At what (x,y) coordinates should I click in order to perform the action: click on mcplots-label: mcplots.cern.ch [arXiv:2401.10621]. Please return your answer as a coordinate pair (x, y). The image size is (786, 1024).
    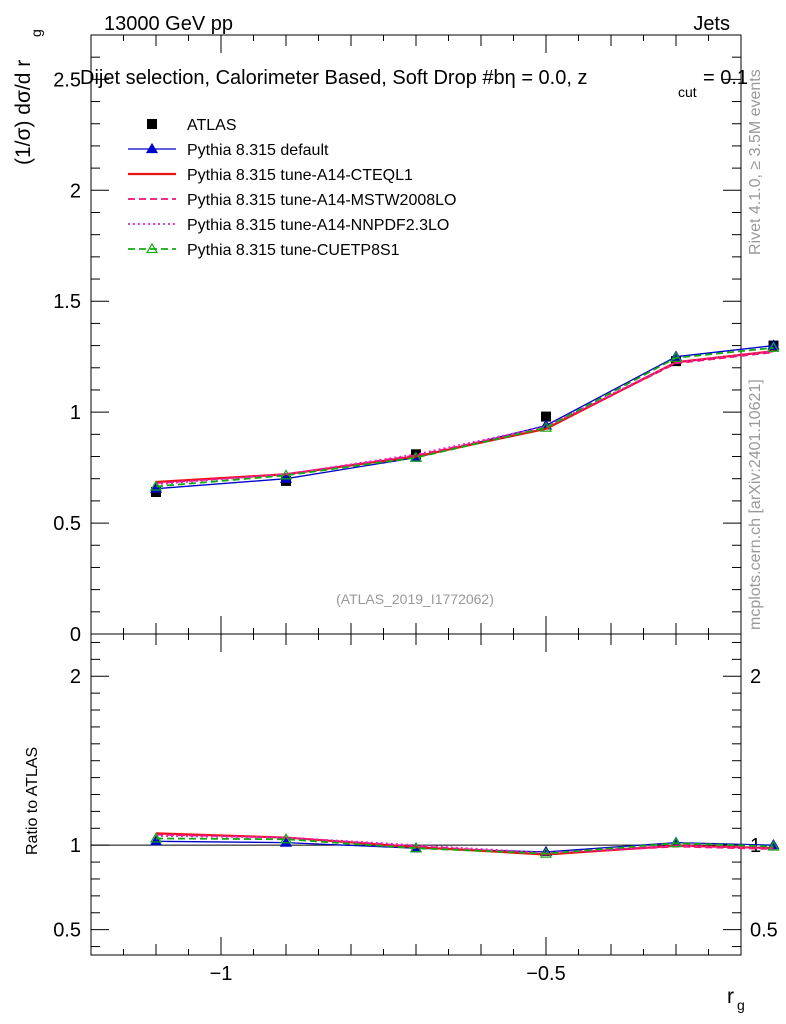
    Looking at the image, I should click on (755, 504).